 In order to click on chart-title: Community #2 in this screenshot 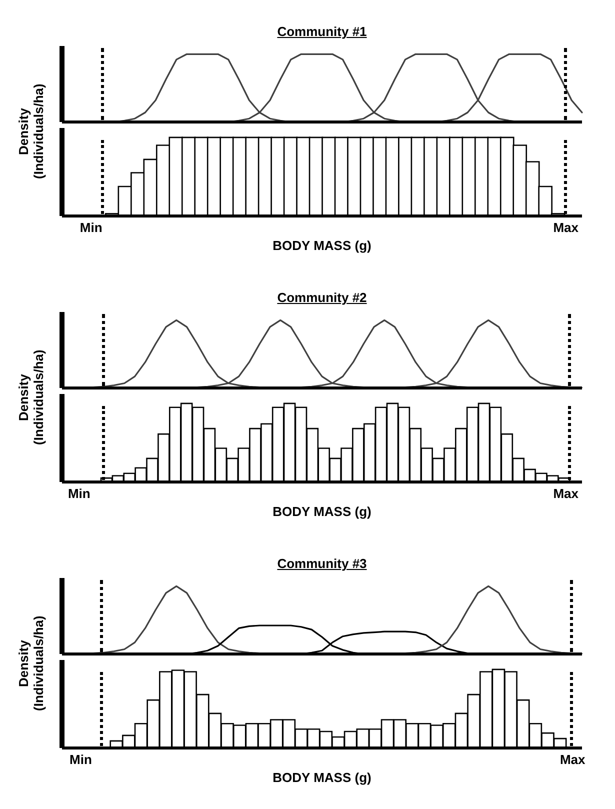, I will do `click(322, 298)`.